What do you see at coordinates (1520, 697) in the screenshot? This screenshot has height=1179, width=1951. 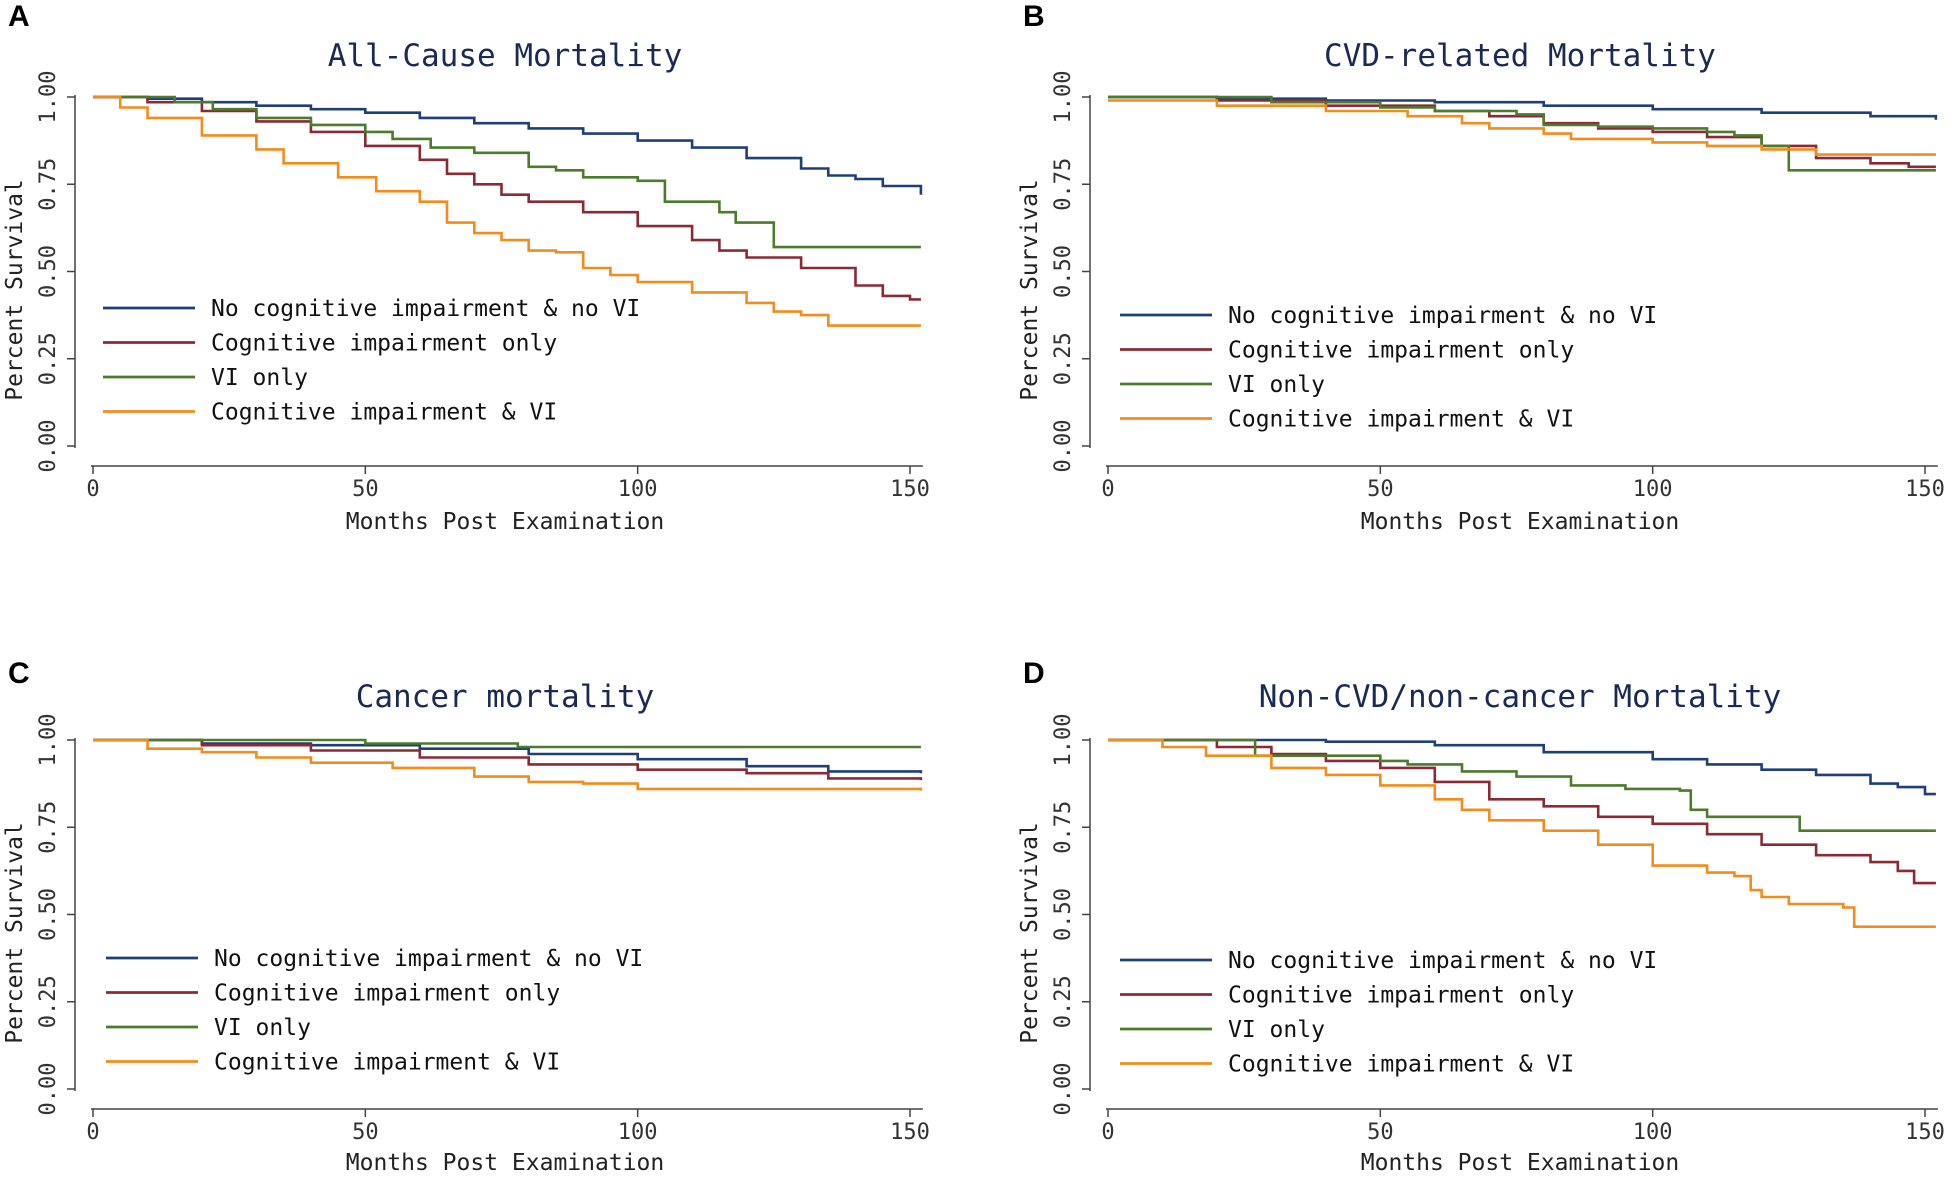 I see `chart-title: Non-CVD/non-cancer Mortality` at bounding box center [1520, 697].